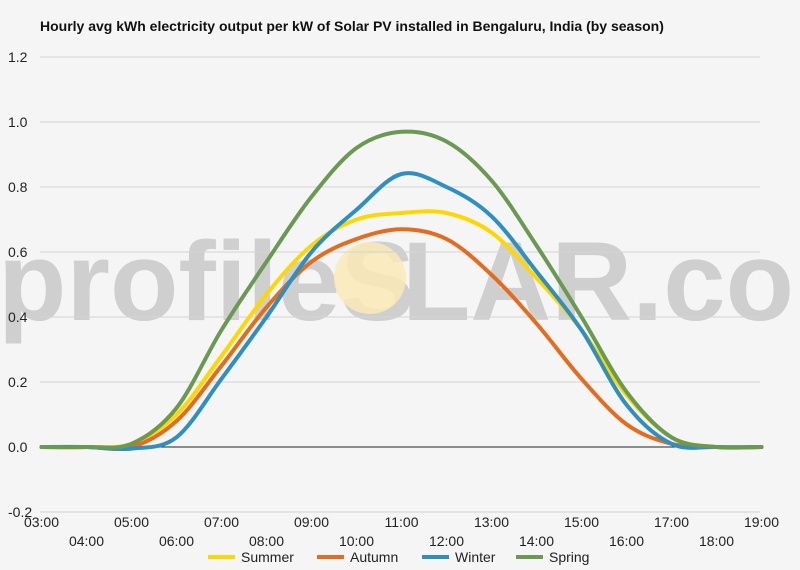  What do you see at coordinates (626, 541) in the screenshot?
I see `x-tick-label: 16:00` at bounding box center [626, 541].